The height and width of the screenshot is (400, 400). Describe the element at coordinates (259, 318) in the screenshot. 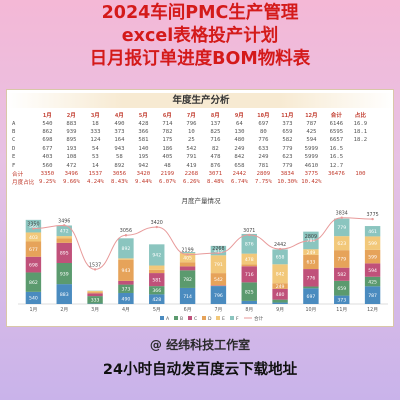

I see `legend-label: 合计` at that location.